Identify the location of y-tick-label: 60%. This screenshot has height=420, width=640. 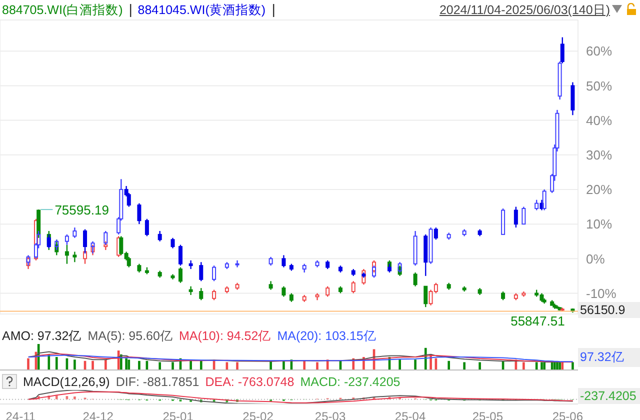
(599, 51).